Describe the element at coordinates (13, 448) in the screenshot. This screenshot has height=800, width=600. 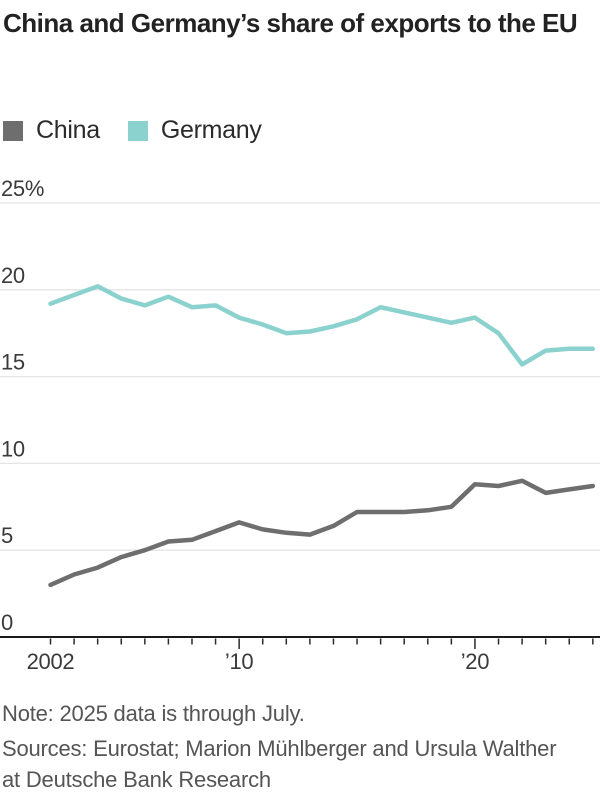
I see `y-tick-label: 10` at that location.